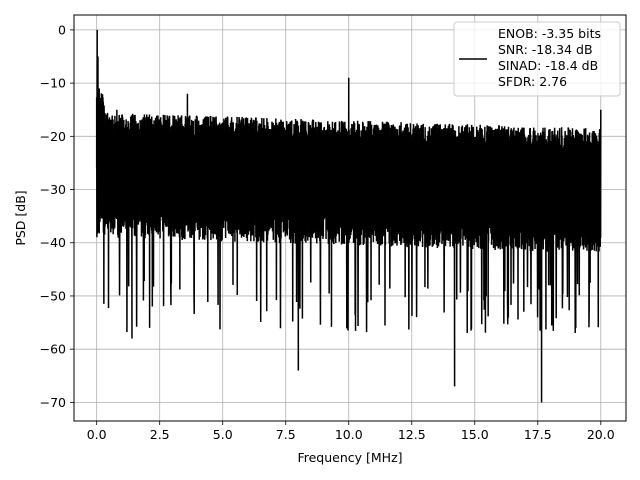  Describe the element at coordinates (53, 402) in the screenshot. I see `y-tick-label: −70` at that location.